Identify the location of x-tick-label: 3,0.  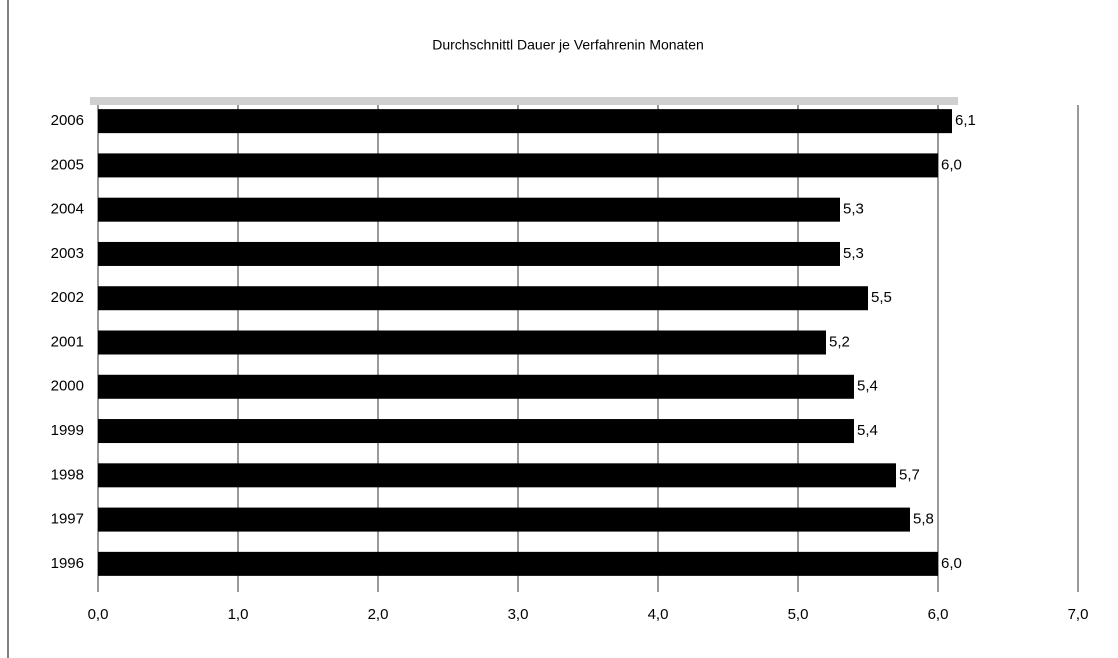
(518, 614).